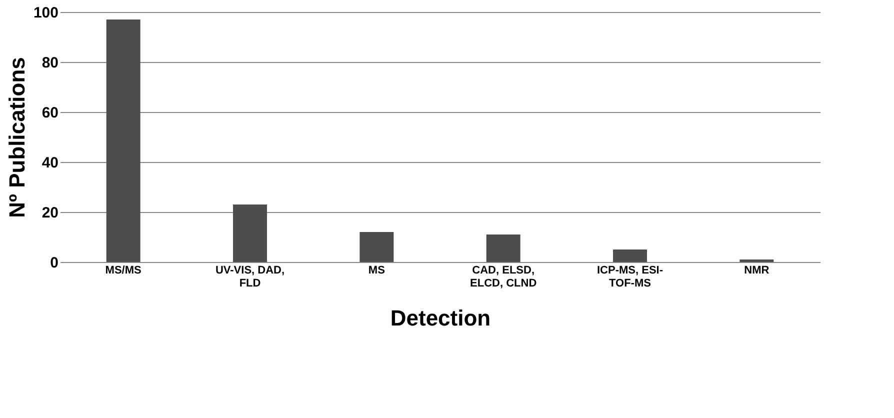 This screenshot has height=418, width=894. Describe the element at coordinates (503, 277) in the screenshot. I see `x-tick-label: CAD, ELSD, ELCD, CLND` at that location.